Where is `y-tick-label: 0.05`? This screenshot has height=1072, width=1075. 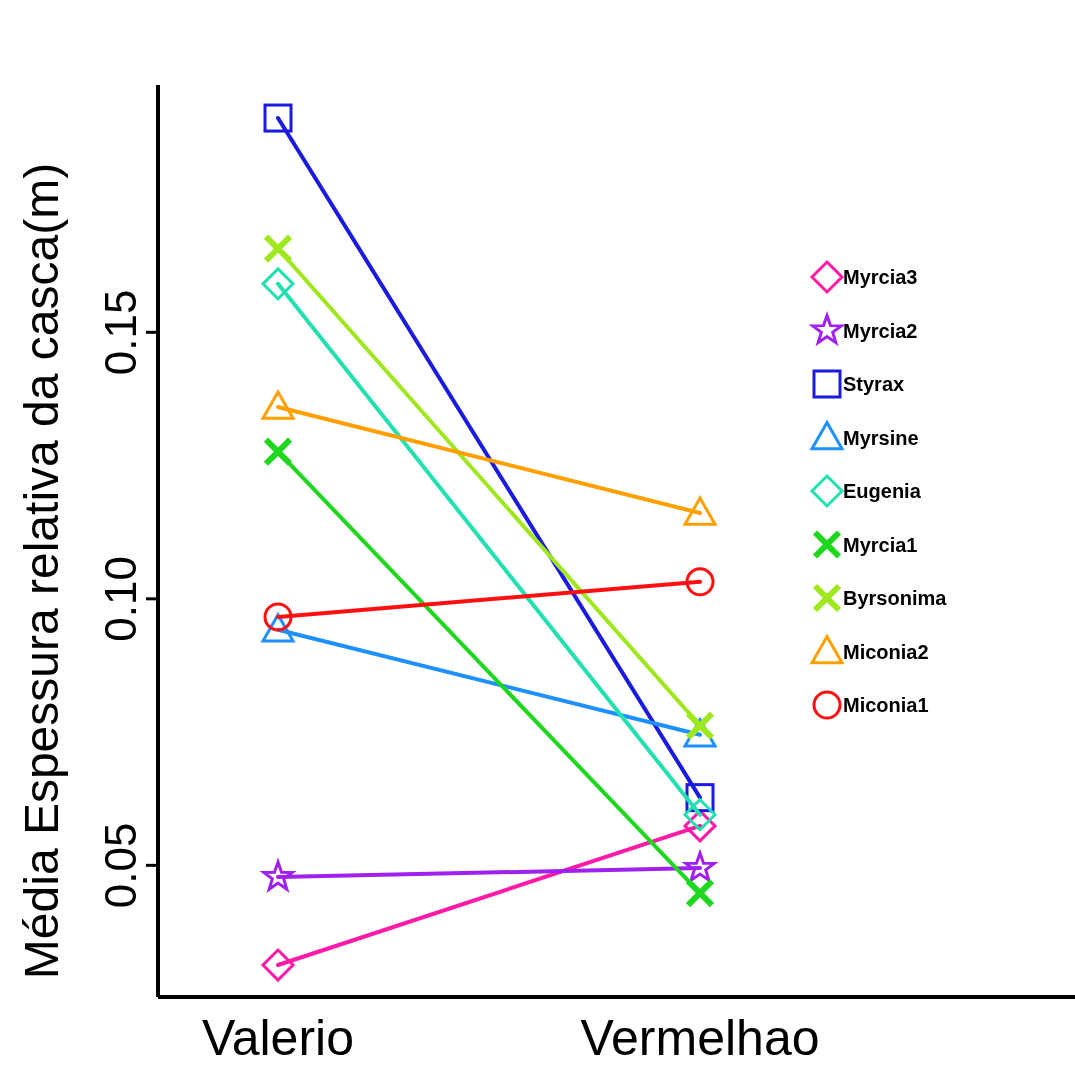
y-tick-label: 0.05 is located at coordinates (120, 865).